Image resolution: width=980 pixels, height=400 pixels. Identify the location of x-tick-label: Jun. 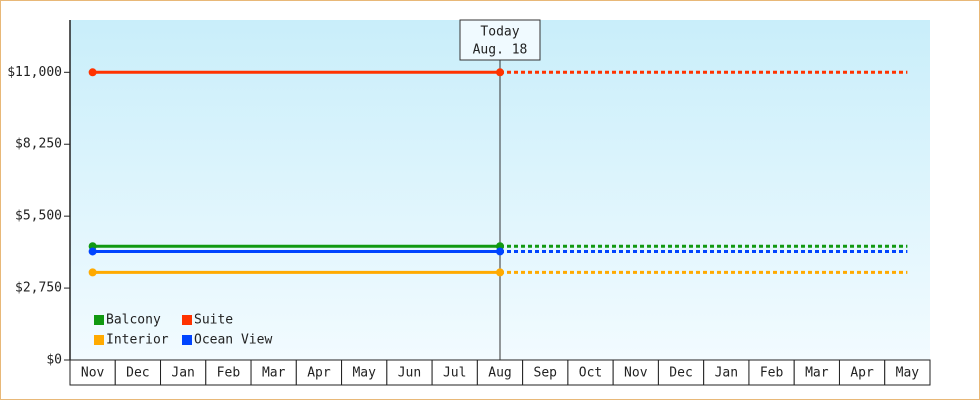
(409, 373).